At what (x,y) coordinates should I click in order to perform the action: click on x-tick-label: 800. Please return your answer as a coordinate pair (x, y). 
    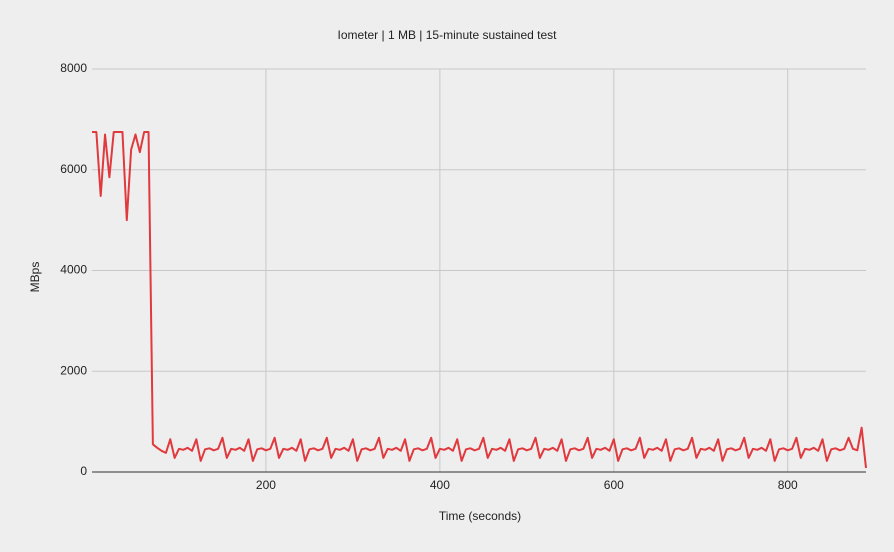
    Looking at the image, I should click on (788, 485).